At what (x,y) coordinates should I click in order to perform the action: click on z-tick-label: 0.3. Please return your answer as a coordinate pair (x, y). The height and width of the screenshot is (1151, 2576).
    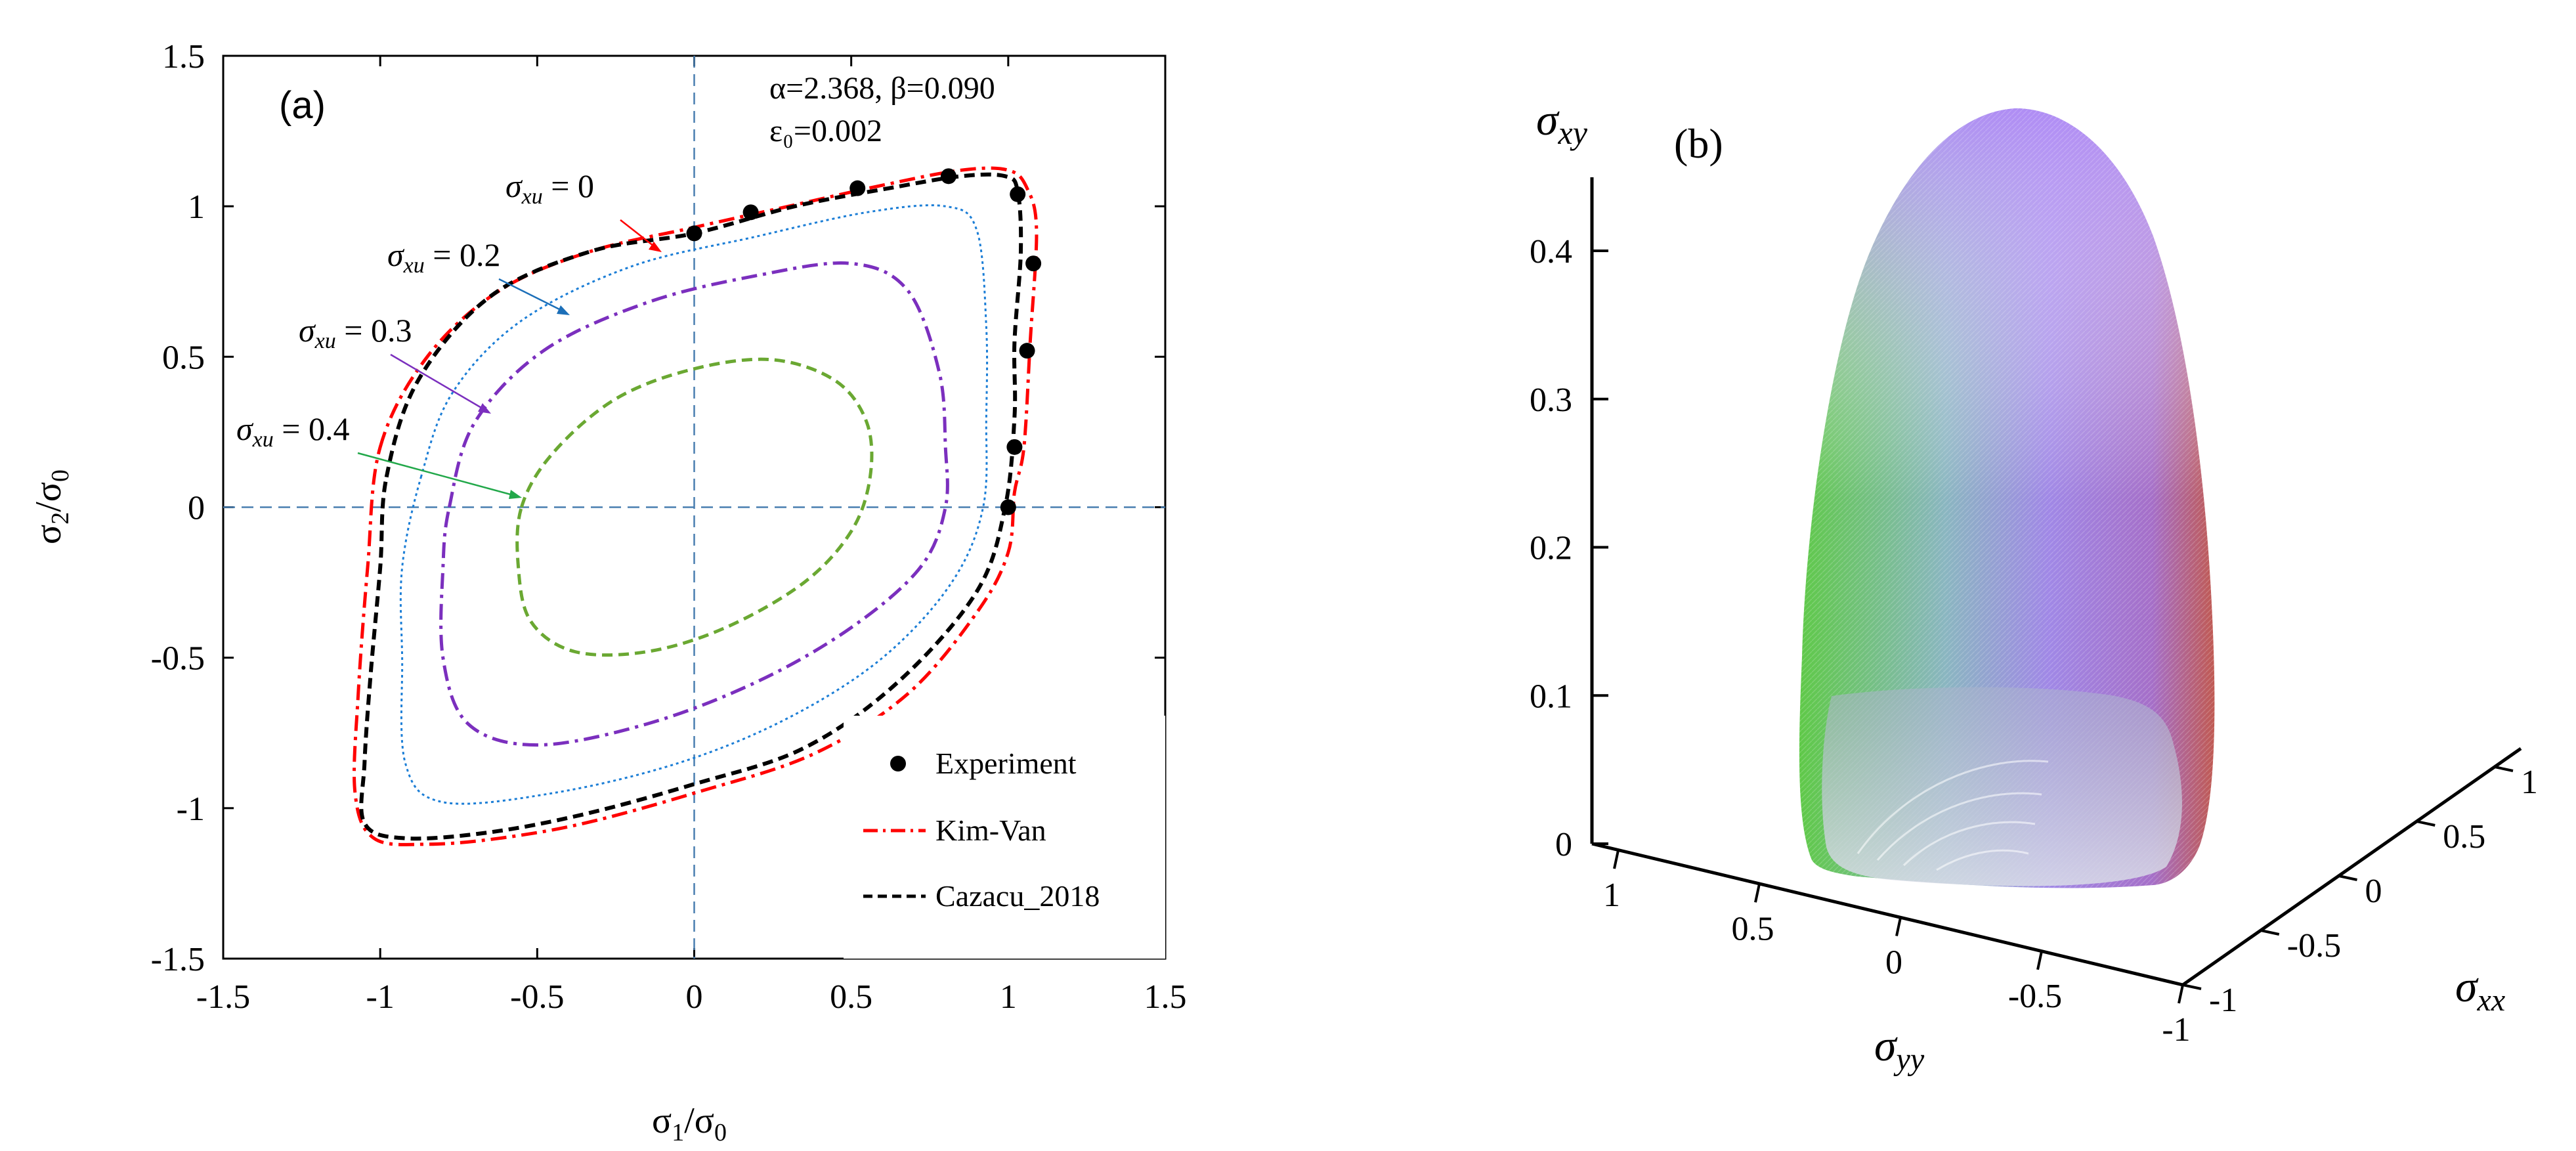
    Looking at the image, I should click on (1551, 400).